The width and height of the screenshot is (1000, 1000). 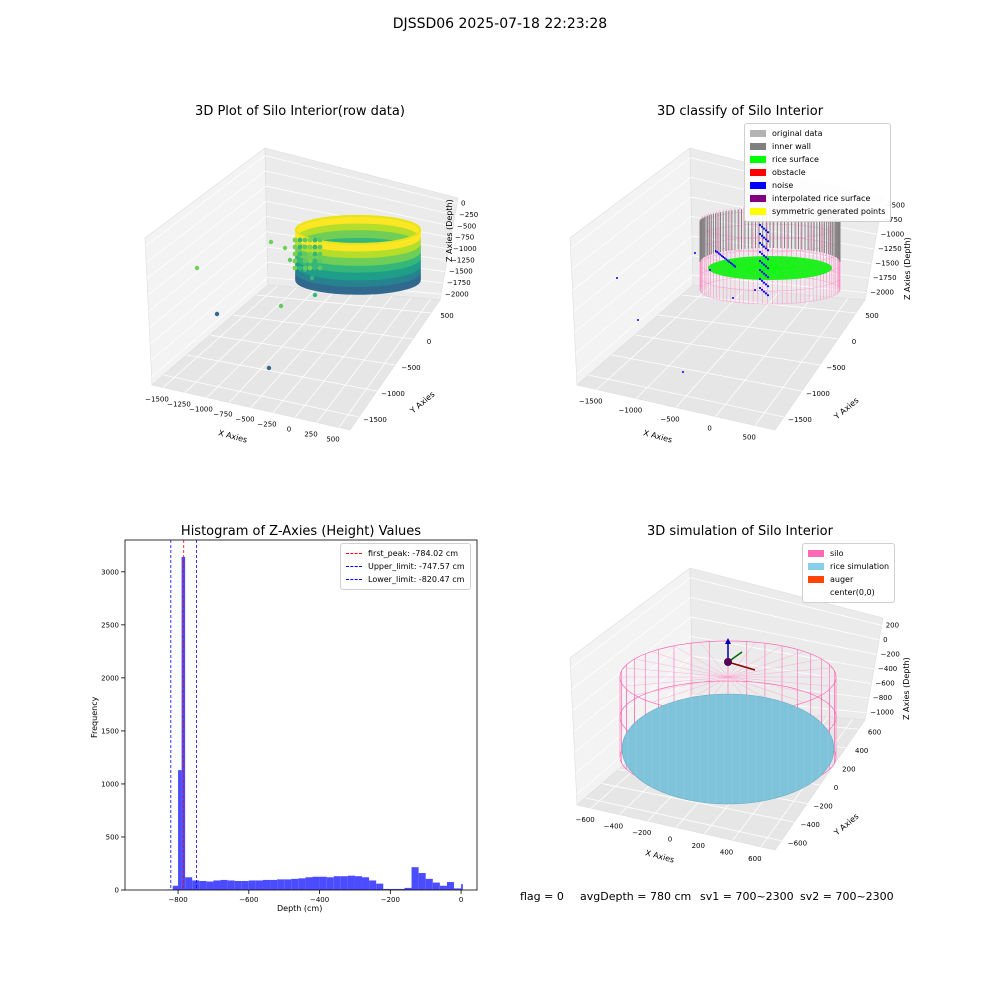 I want to click on x-tick-label: −400, so click(x=613, y=827).